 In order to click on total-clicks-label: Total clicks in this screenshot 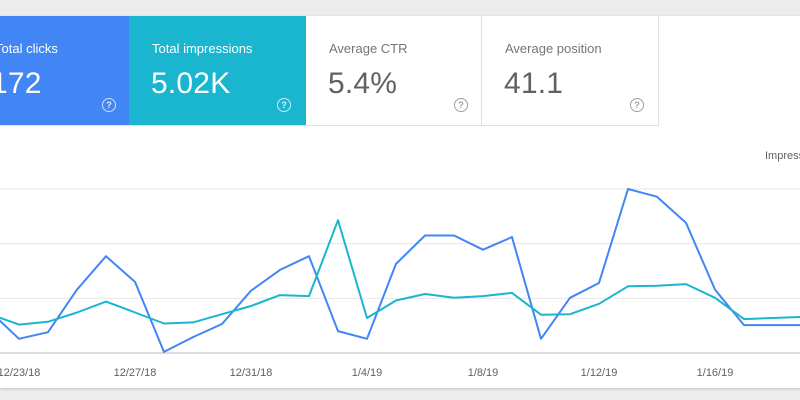, I will do `click(29, 48)`.